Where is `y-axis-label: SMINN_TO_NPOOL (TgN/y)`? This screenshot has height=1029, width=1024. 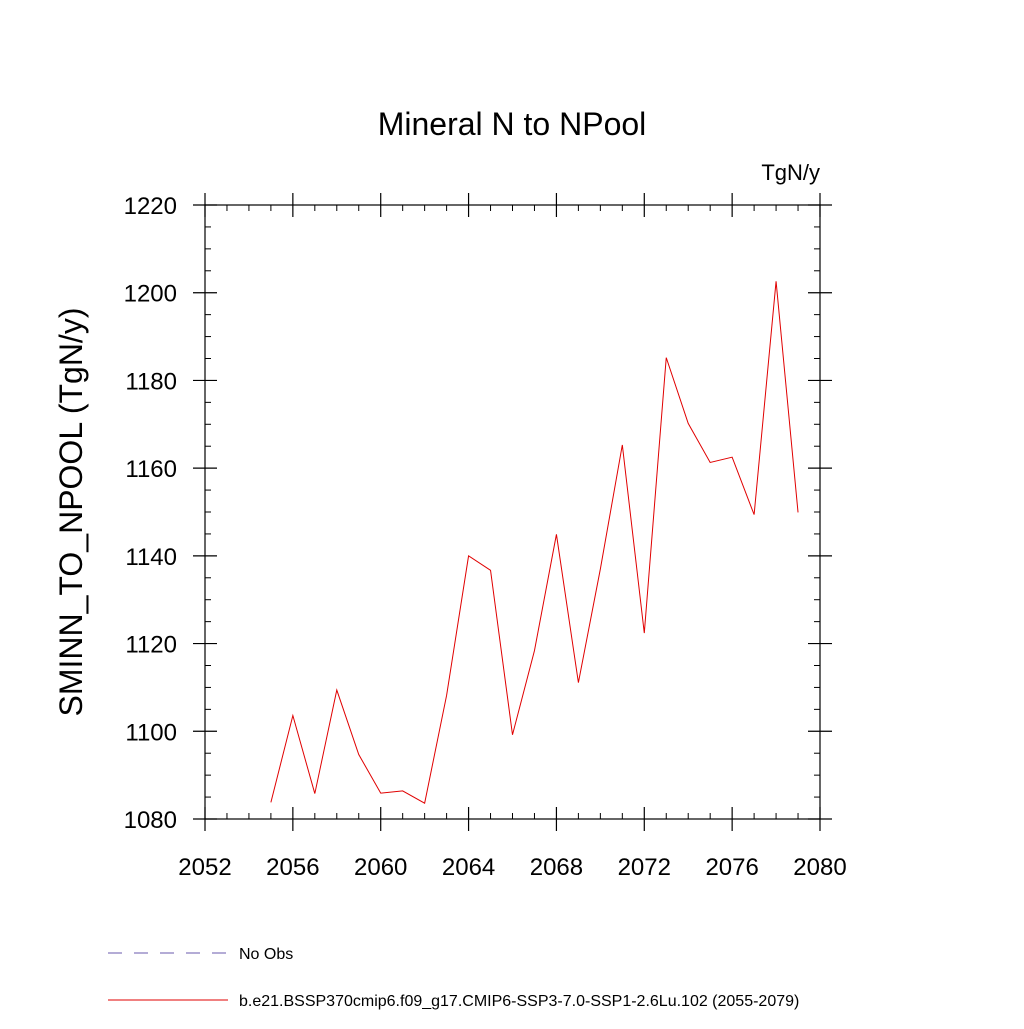 y-axis-label: SMINN_TO_NPOOL (TgN/y) is located at coordinates (71, 512).